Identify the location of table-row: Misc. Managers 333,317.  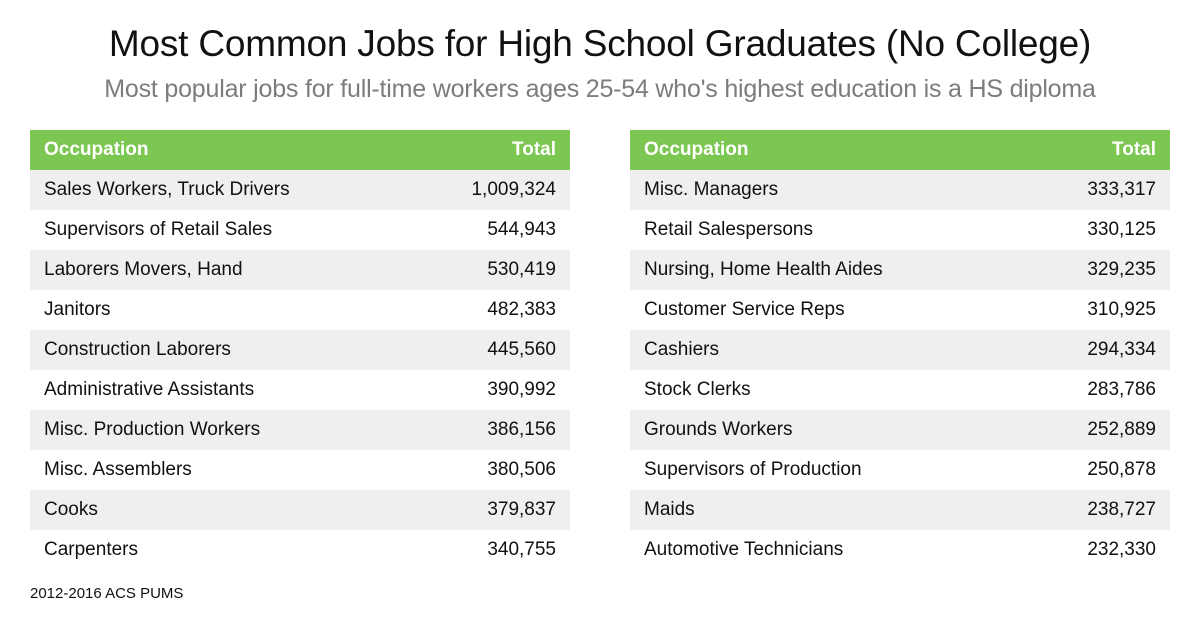
(900, 190).